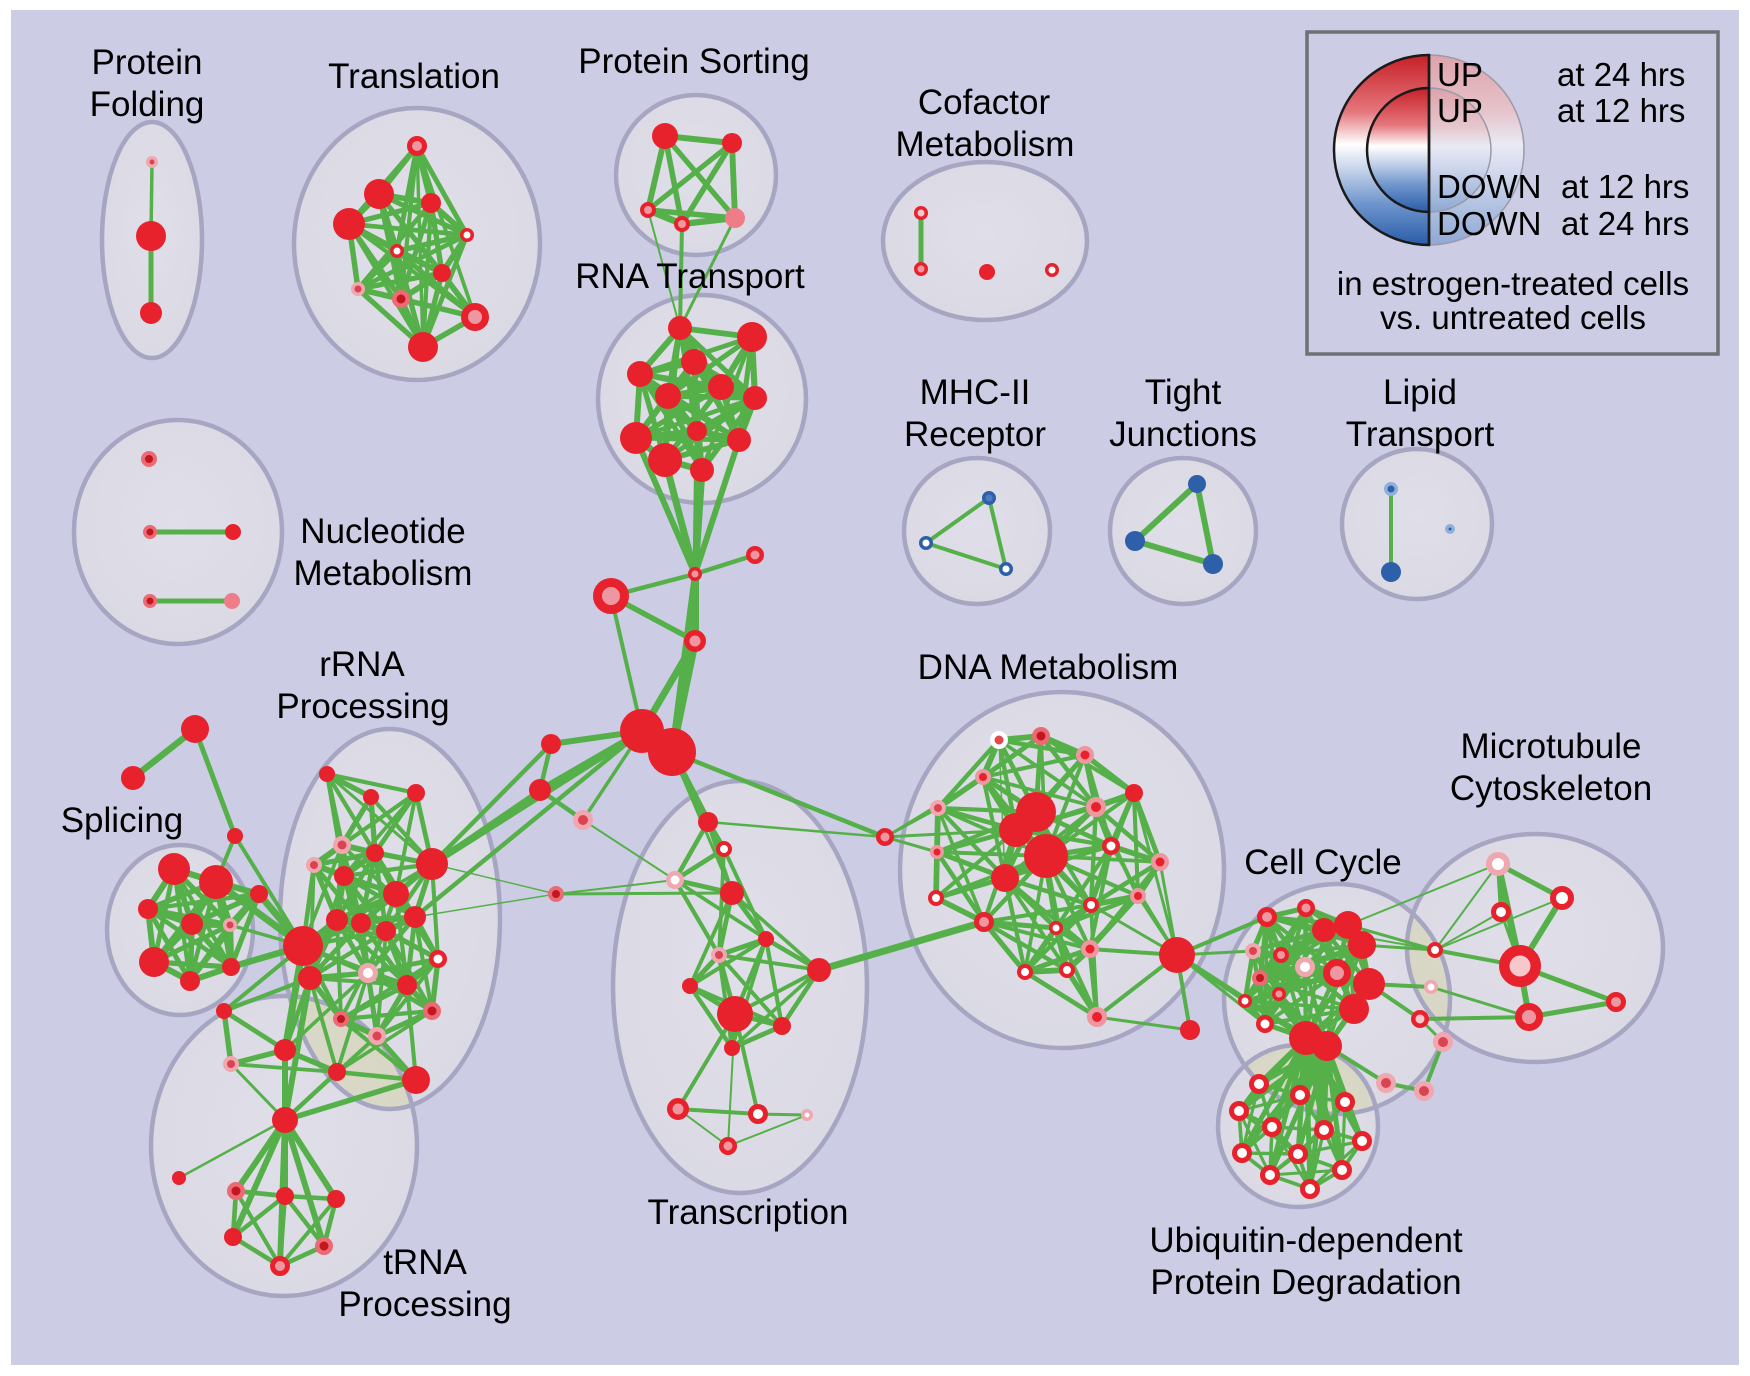  I want to click on svg-text: Transcription, so click(748, 1212).